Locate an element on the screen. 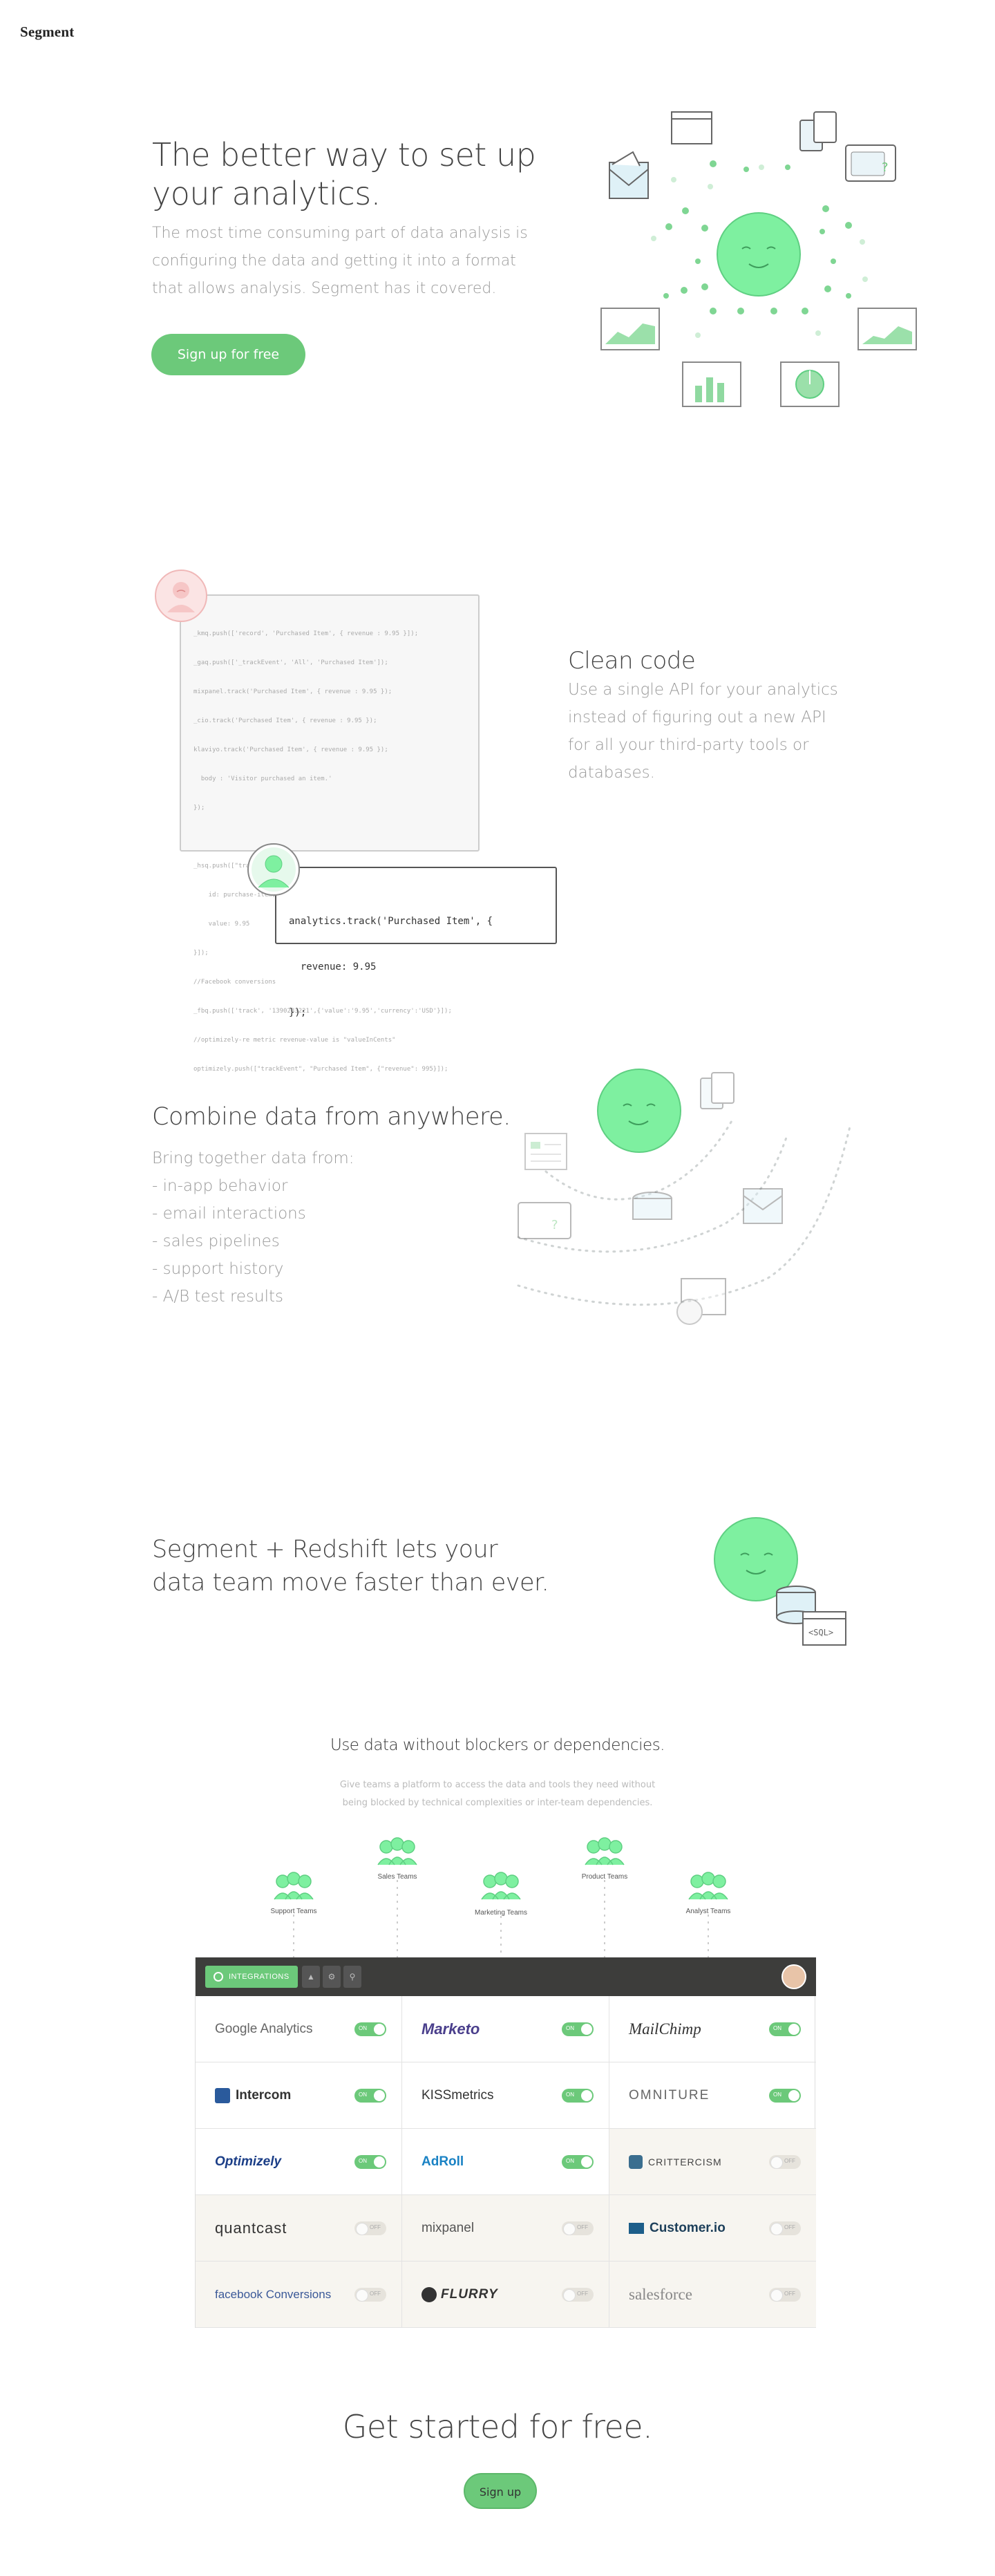  integration-name: AdRoll is located at coordinates (442, 2161).